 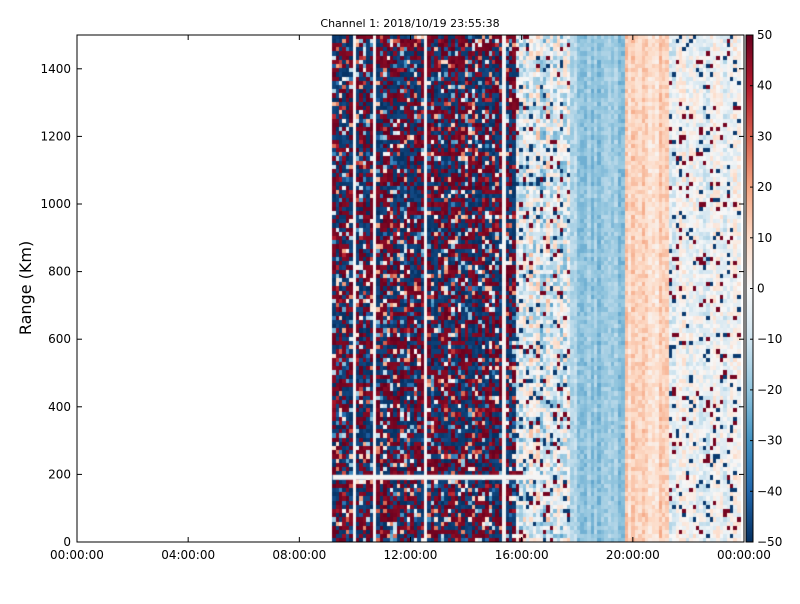 I want to click on colorbar-tick-label: 10, so click(x=764, y=238).